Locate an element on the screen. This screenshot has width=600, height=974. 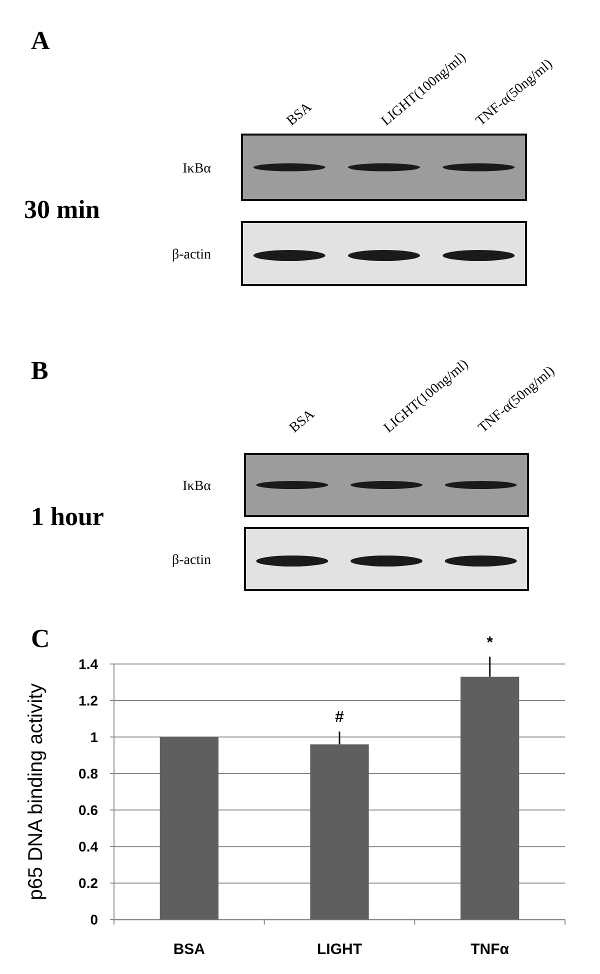
text: 30 min is located at coordinates (62, 209).